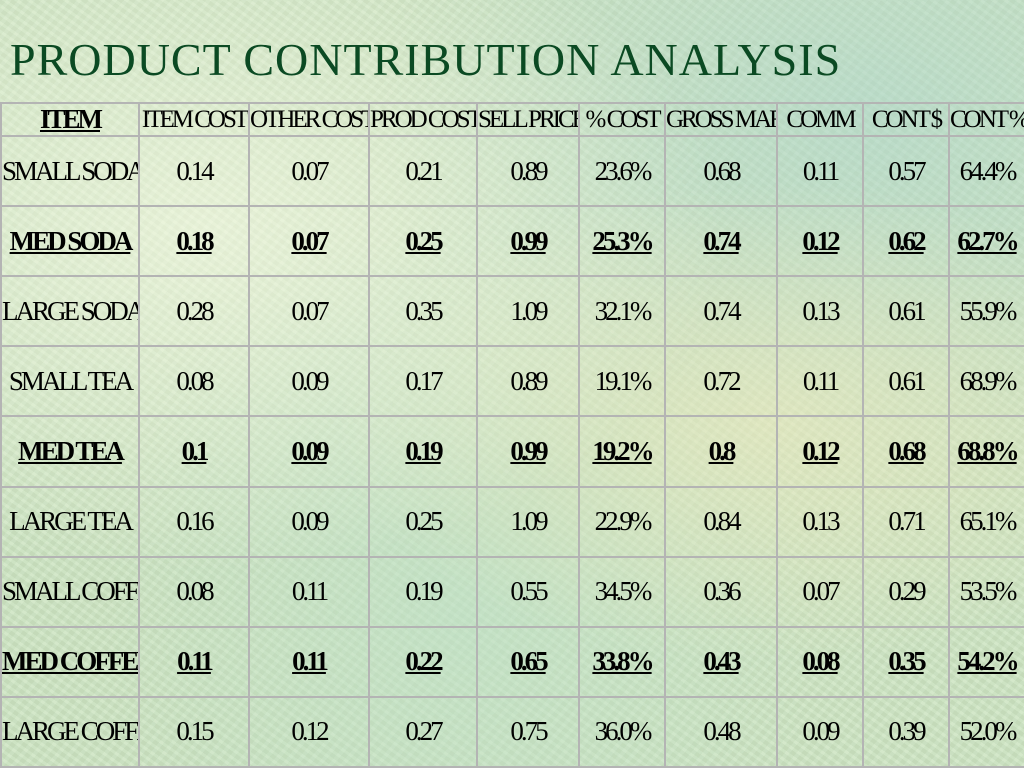 Image resolution: width=1024 pixels, height=768 pixels. I want to click on value-cell: 55.9%, so click(986, 311).